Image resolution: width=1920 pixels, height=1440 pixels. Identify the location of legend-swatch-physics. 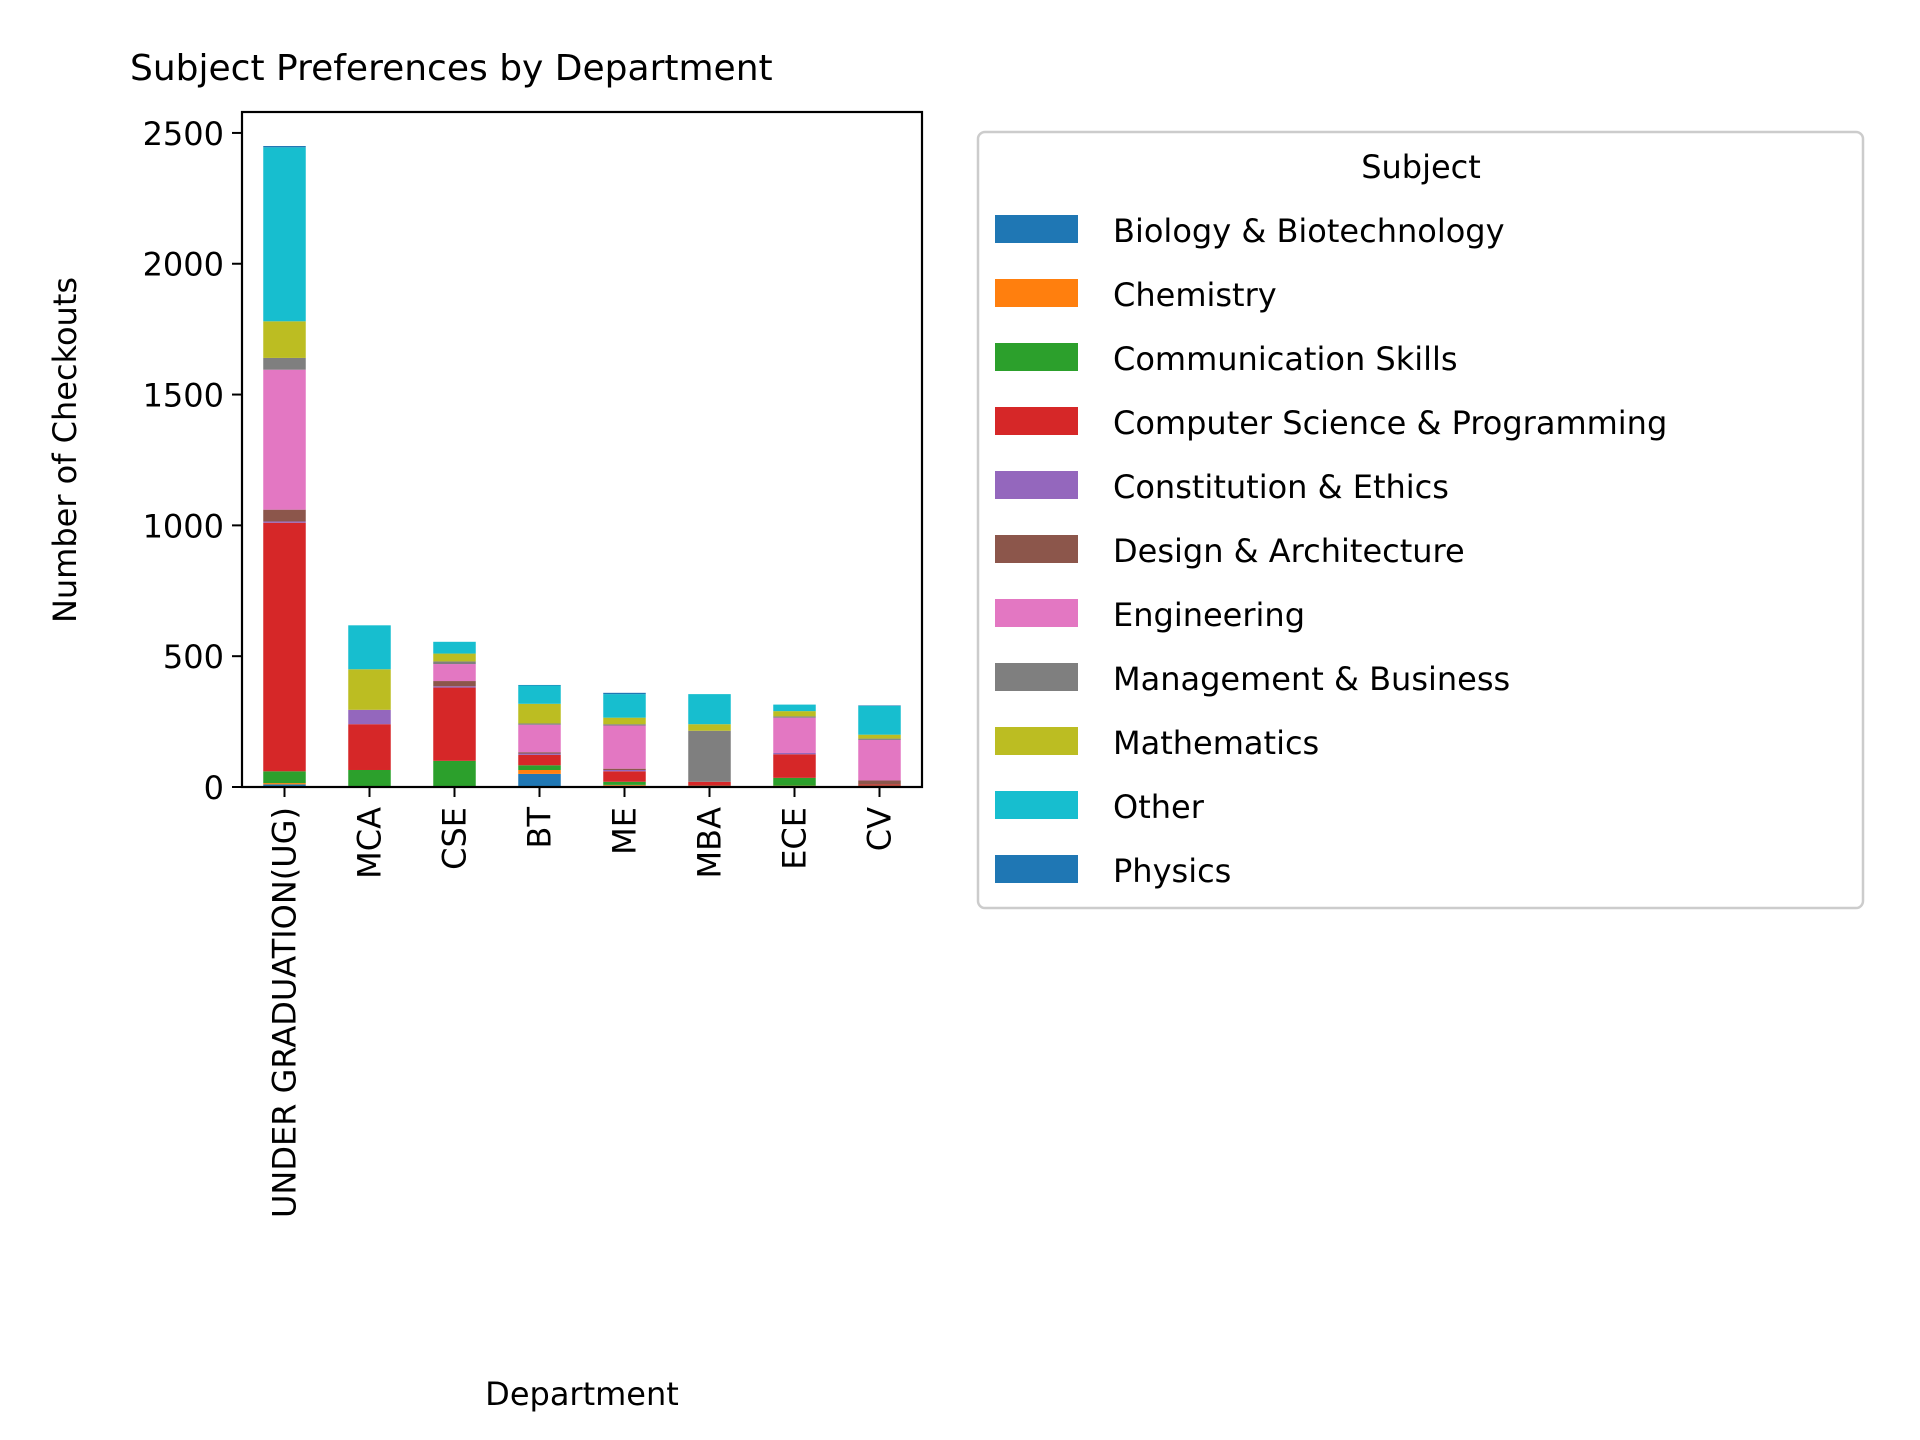
(1036, 869).